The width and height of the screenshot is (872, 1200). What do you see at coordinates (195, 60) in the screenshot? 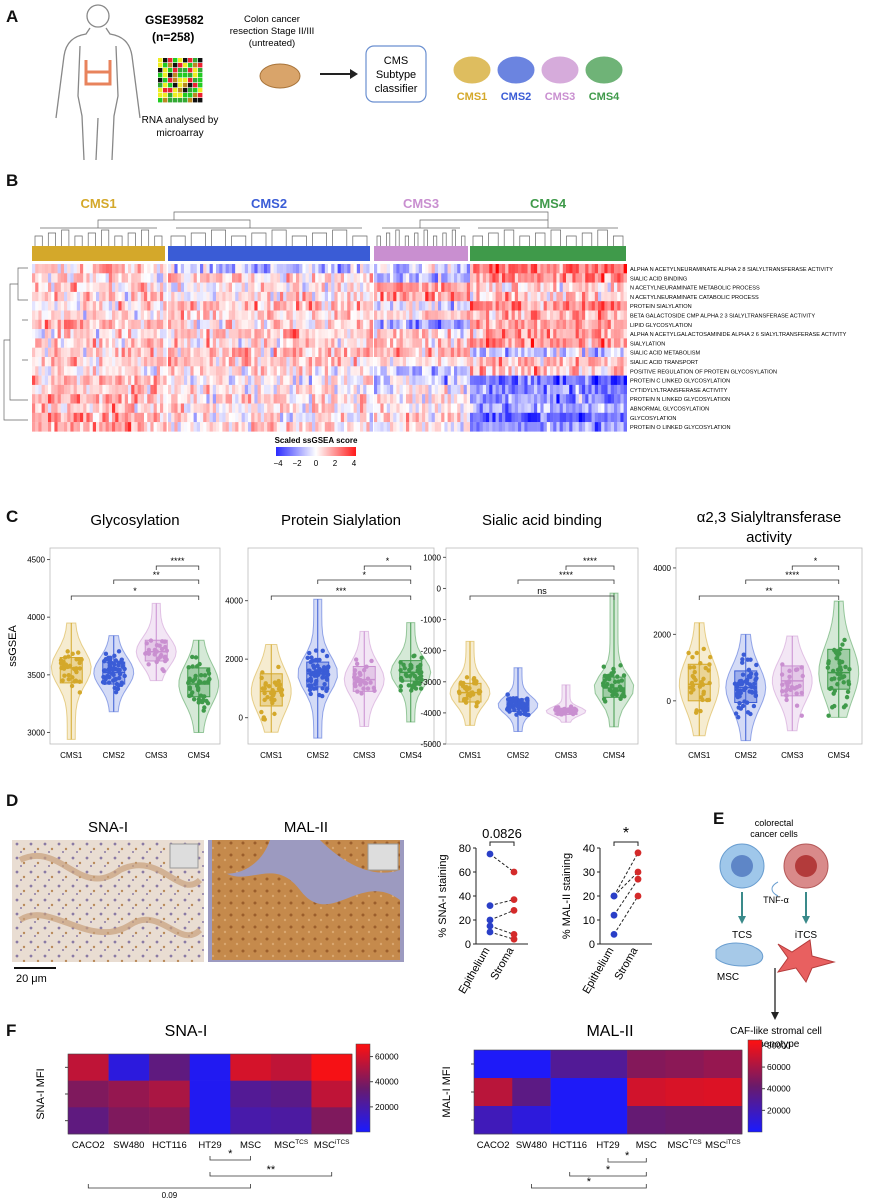
I see `microarray-spot` at bounding box center [195, 60].